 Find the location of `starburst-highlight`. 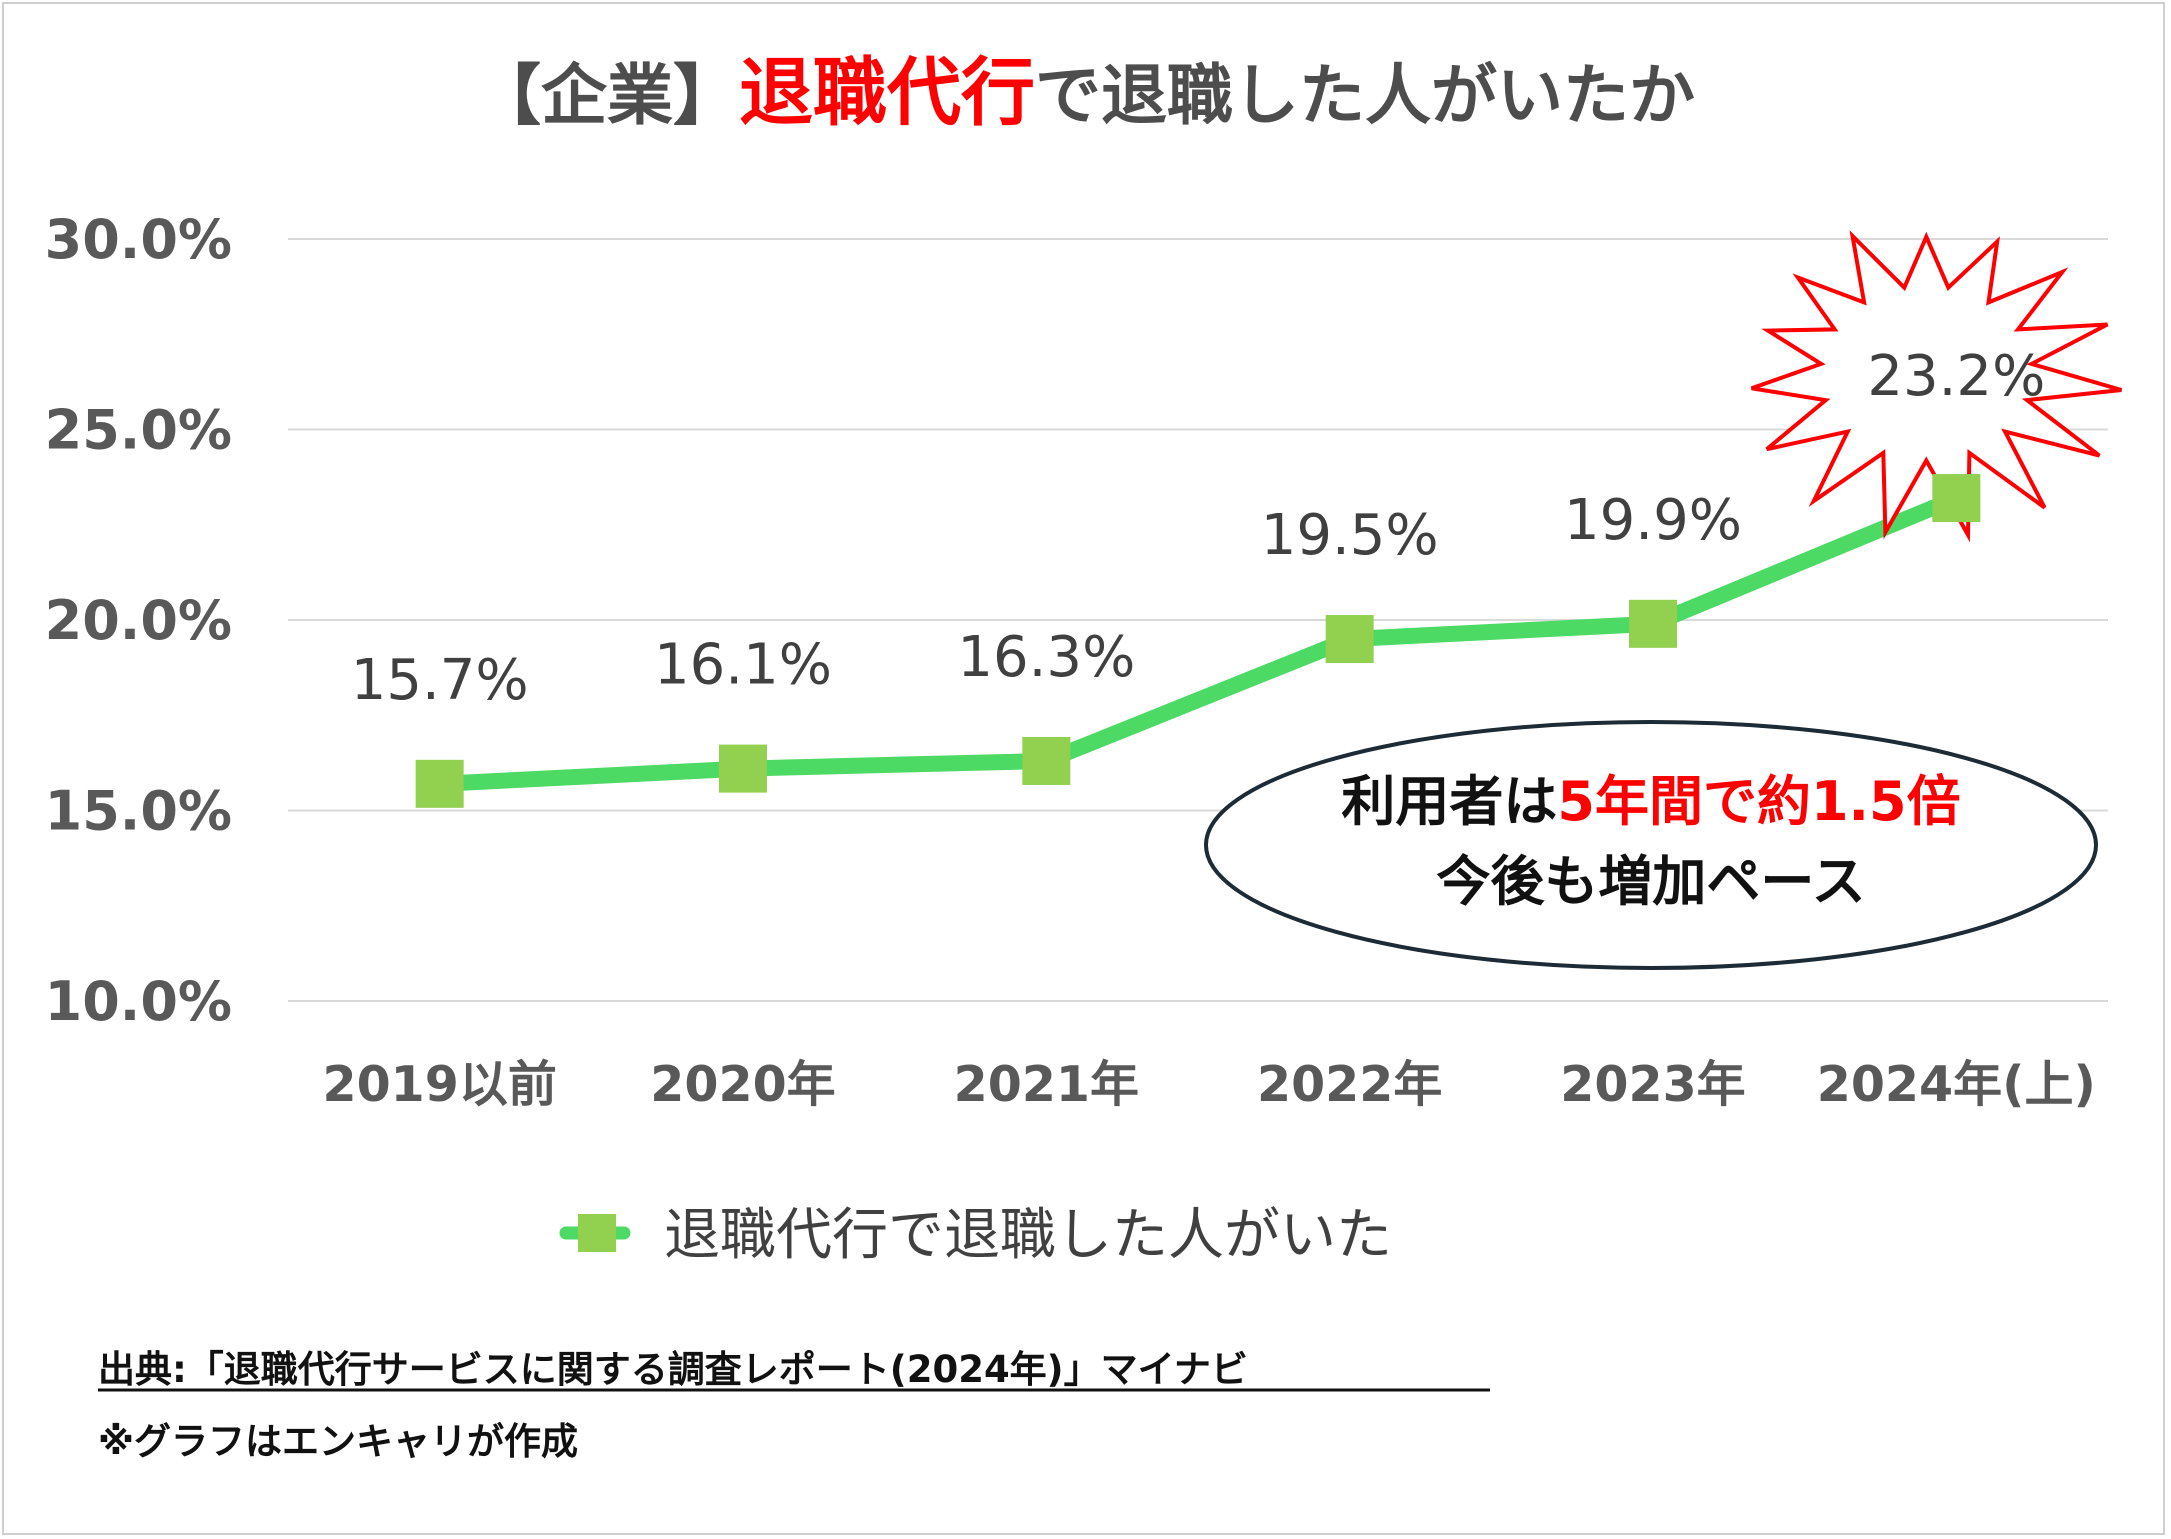

starburst-highlight is located at coordinates (1936, 386).